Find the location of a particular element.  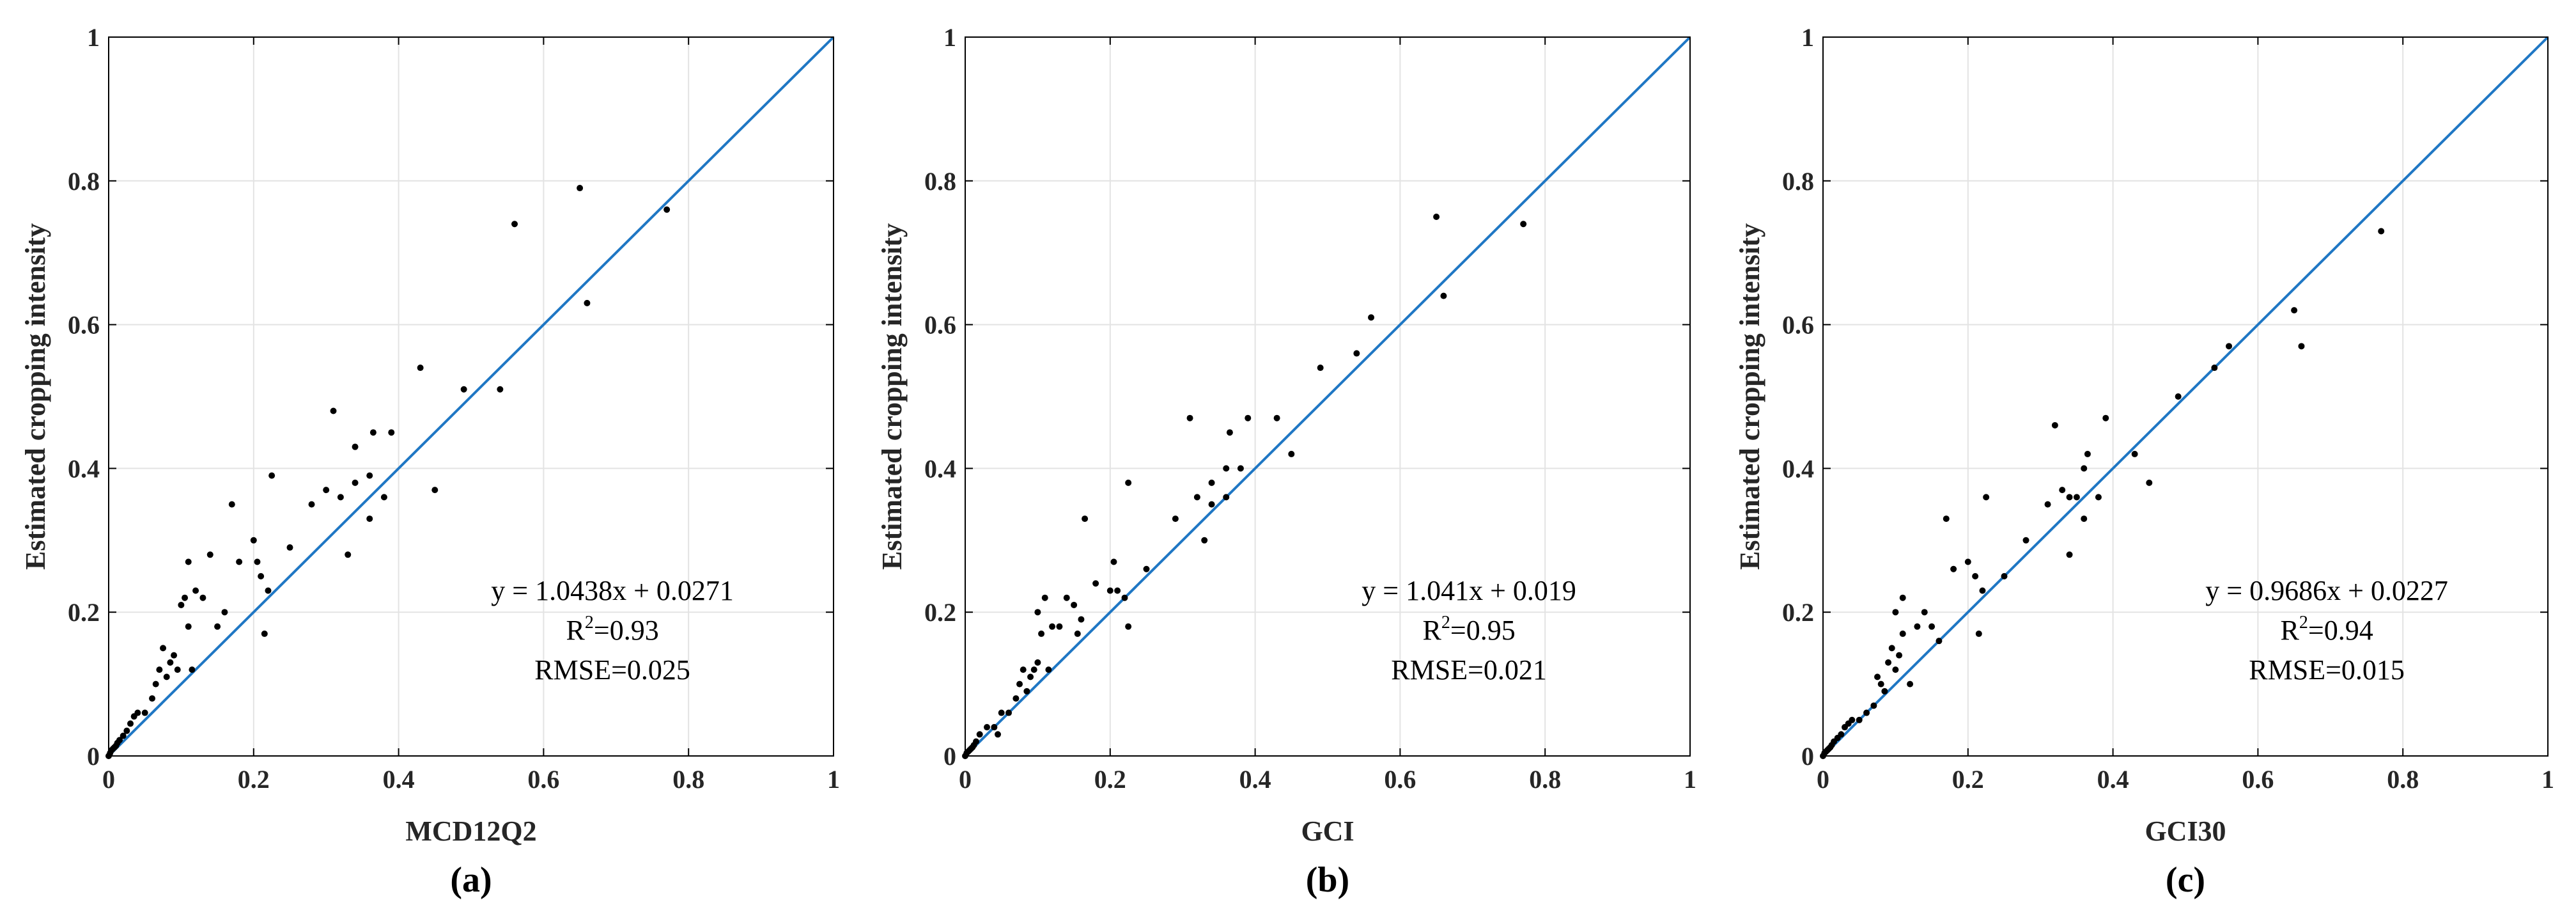

x-axis-label: MCD12Q2 is located at coordinates (470, 831).